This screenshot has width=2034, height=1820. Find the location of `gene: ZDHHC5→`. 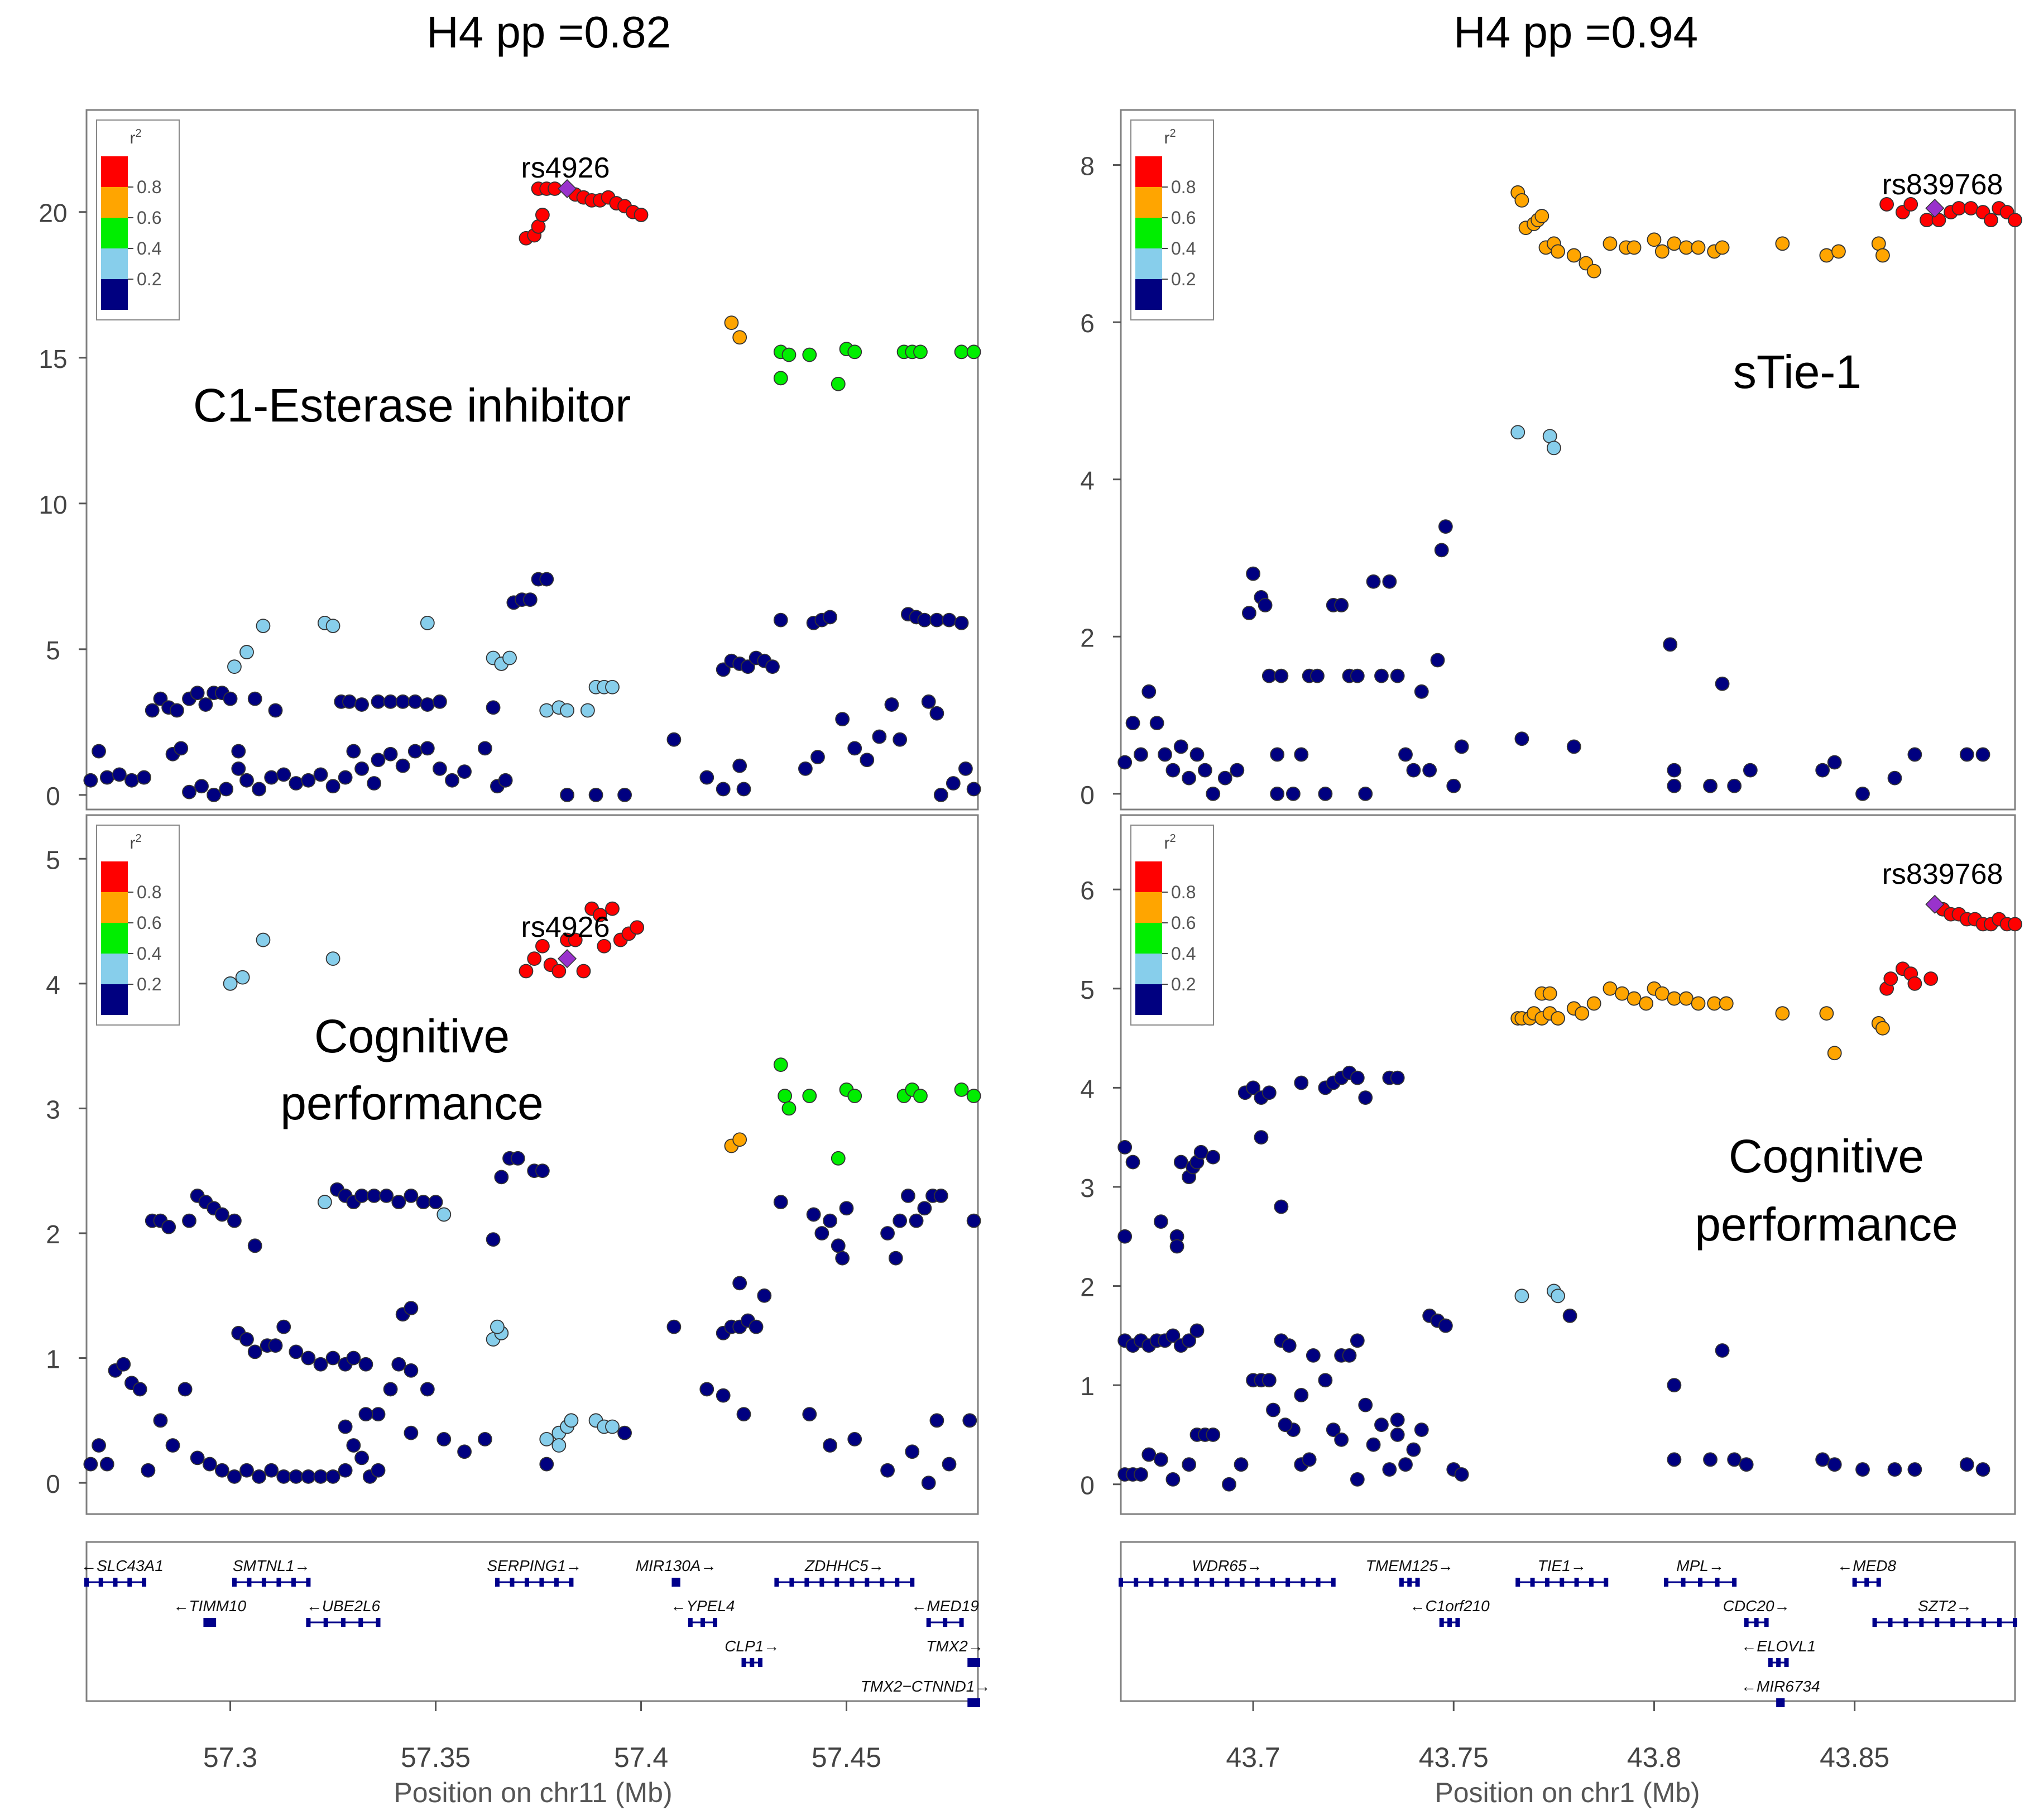

gene: ZDHHC5→ is located at coordinates (844, 1572).